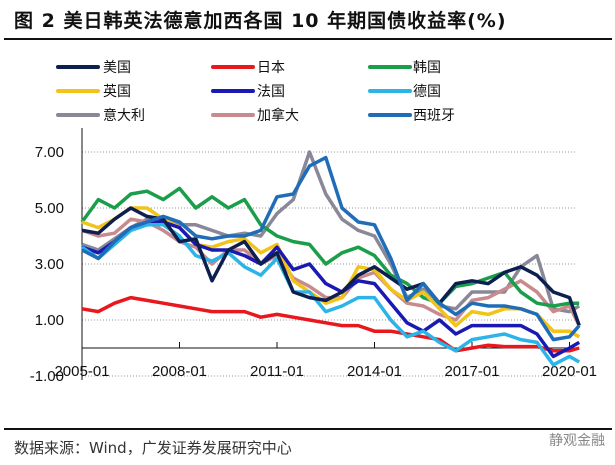 This screenshot has width=615, height=465. What do you see at coordinates (117, 68) in the screenshot?
I see `legend-label-0: 美国` at bounding box center [117, 68].